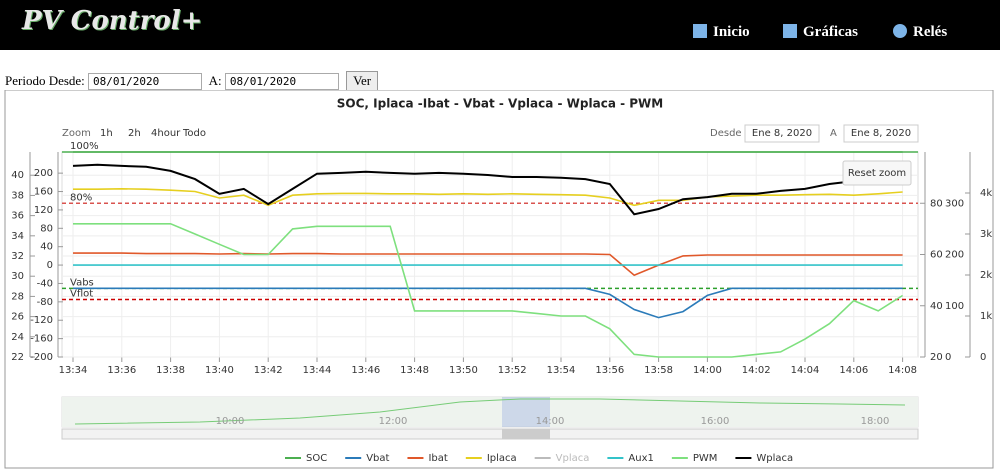 The width and height of the screenshot is (1000, 469). What do you see at coordinates (194, 133) in the screenshot?
I see `zoom-button: Todo` at bounding box center [194, 133].